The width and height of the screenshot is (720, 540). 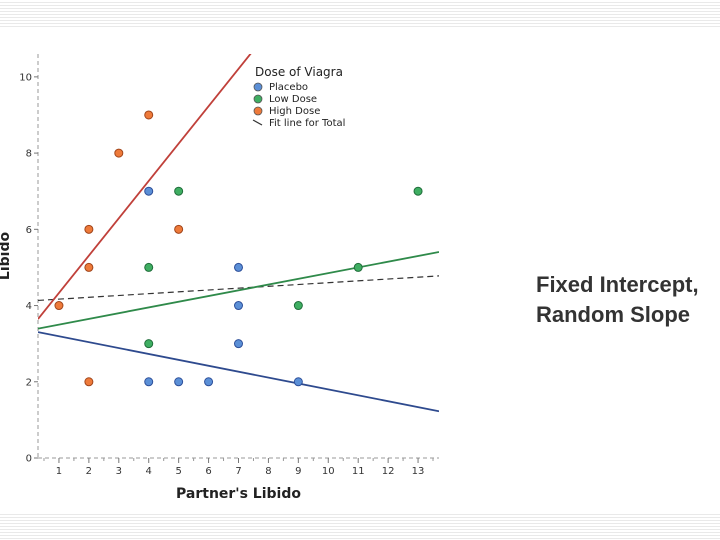 I want to click on x-tick-label: 5, so click(x=178, y=471).